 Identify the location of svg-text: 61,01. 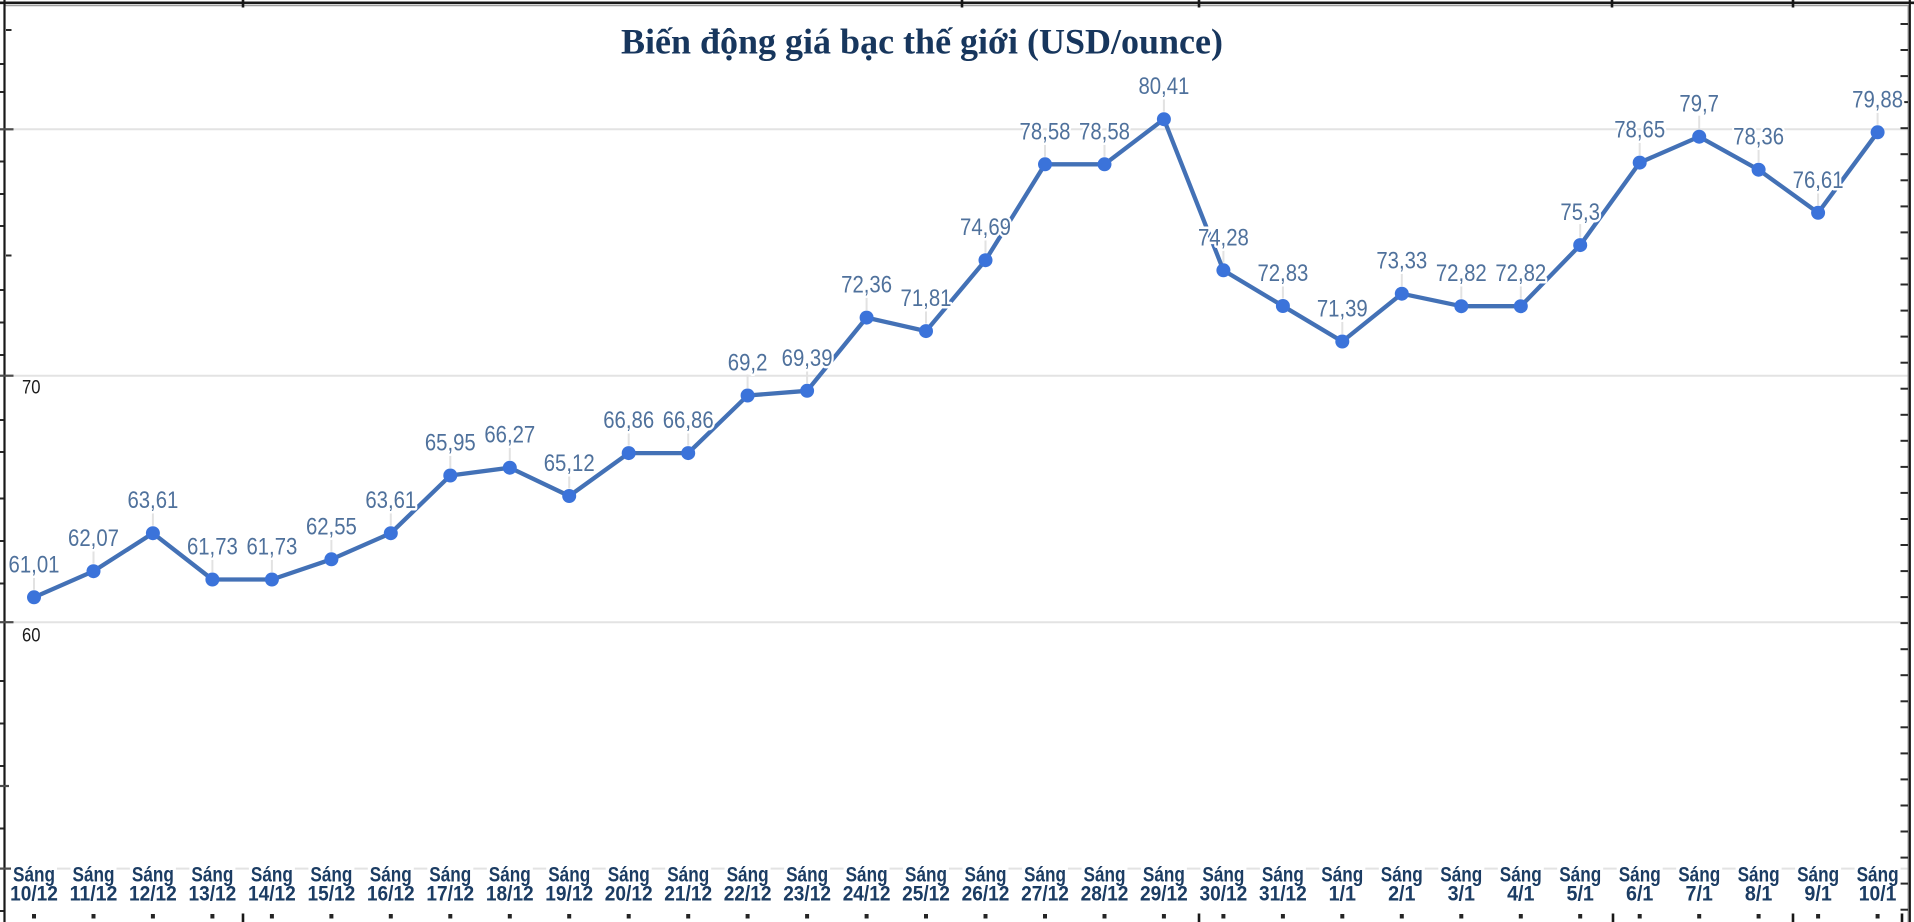
(34, 564).